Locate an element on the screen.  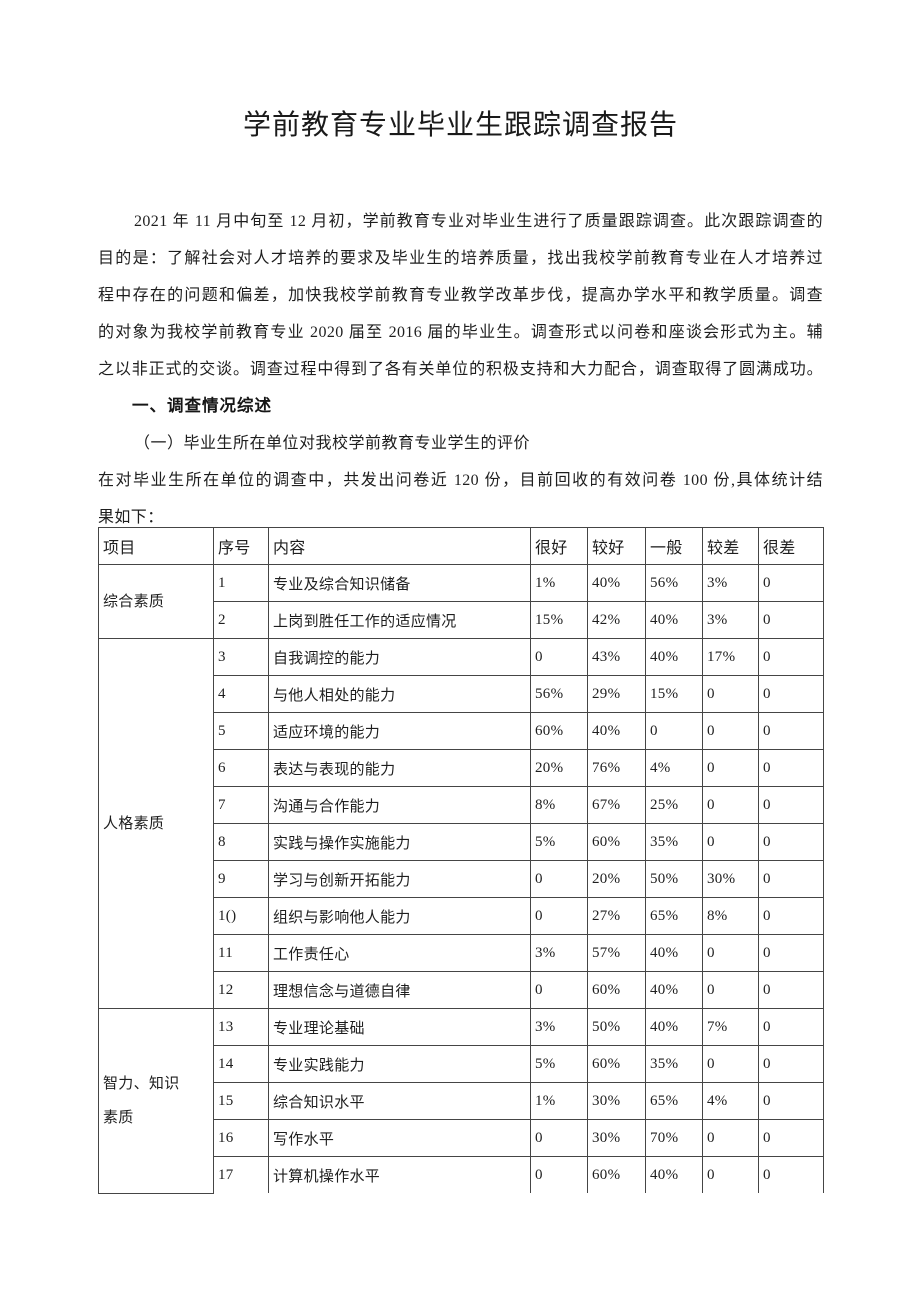
cell-good: 50% is located at coordinates (616, 1027).